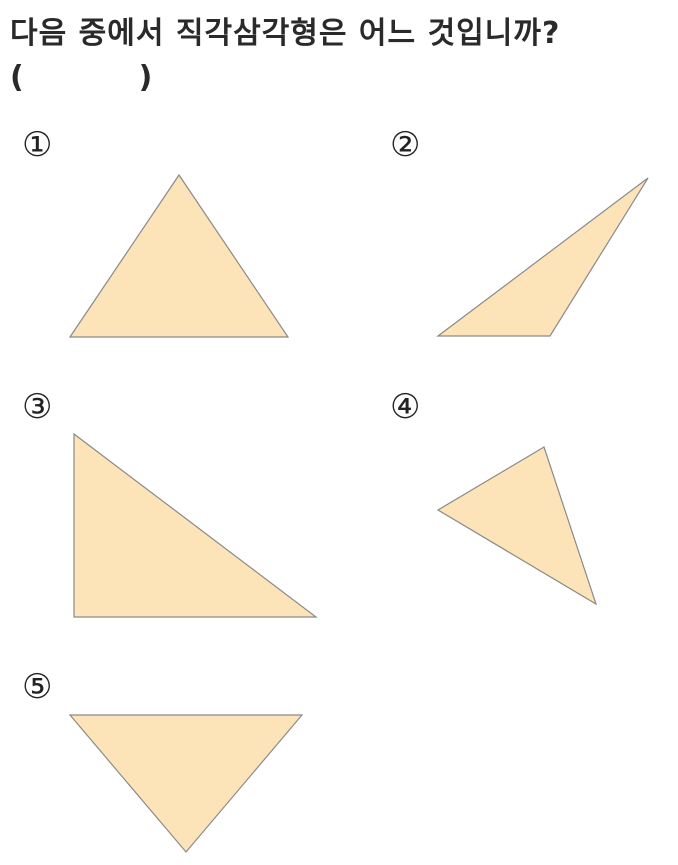 The height and width of the screenshot is (865, 678). I want to click on option-4-label: ④, so click(405, 407).